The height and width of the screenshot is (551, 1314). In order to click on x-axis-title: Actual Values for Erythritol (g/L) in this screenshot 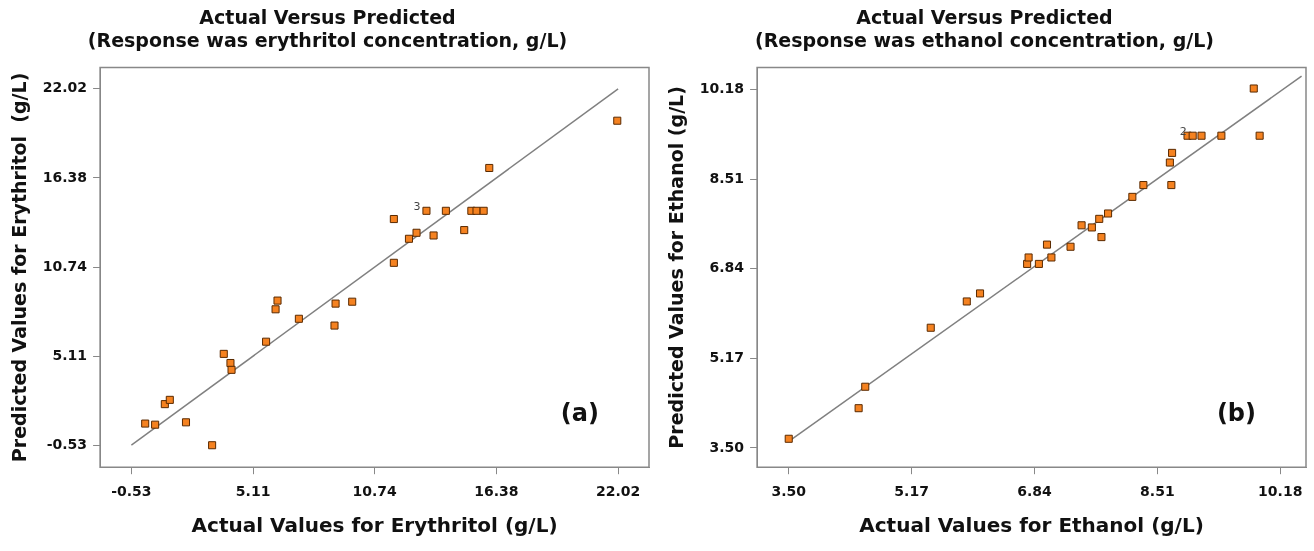, I will do `click(374, 525)`.